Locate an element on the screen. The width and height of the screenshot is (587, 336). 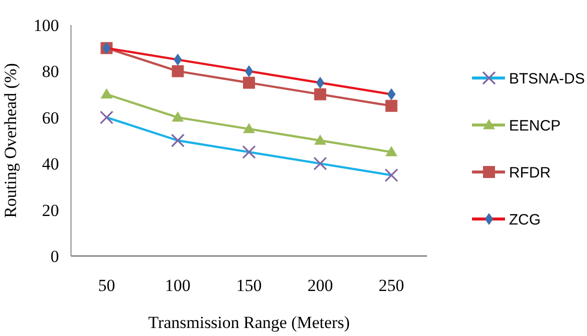
x-tick-label: 150 is located at coordinates (249, 285).